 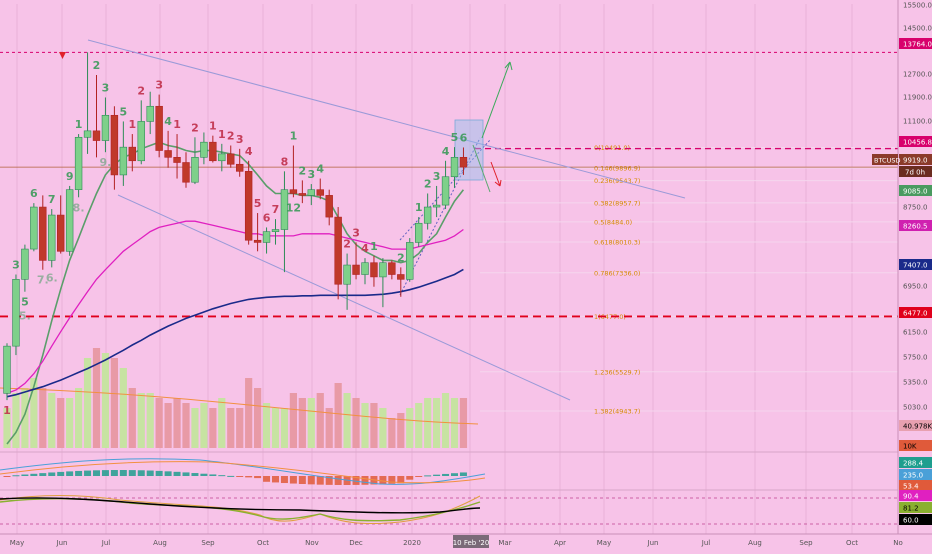 What do you see at coordinates (917, 75) in the screenshot?
I see `price-tick-label: 12700.0` at bounding box center [917, 75].